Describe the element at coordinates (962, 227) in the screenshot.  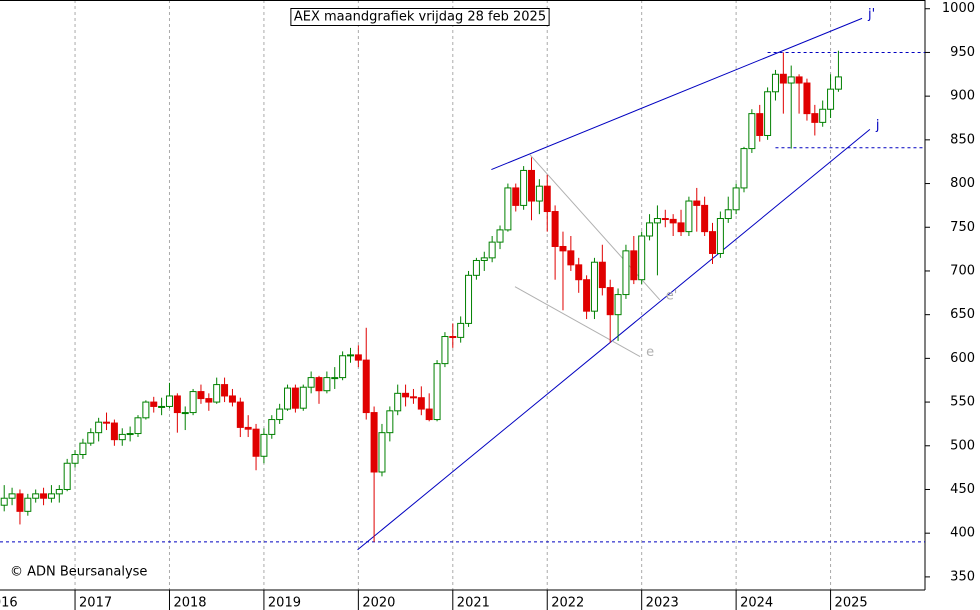
I see `y-tick-label: 750` at that location.